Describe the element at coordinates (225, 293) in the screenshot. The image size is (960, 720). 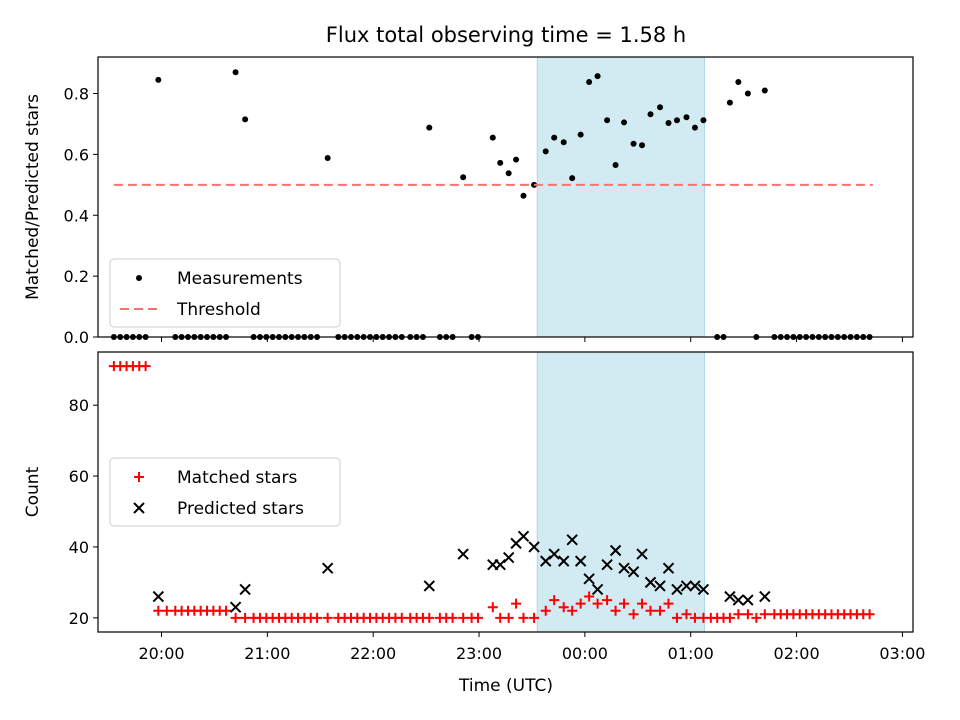
I see `legend: Measurements Threshold` at that location.